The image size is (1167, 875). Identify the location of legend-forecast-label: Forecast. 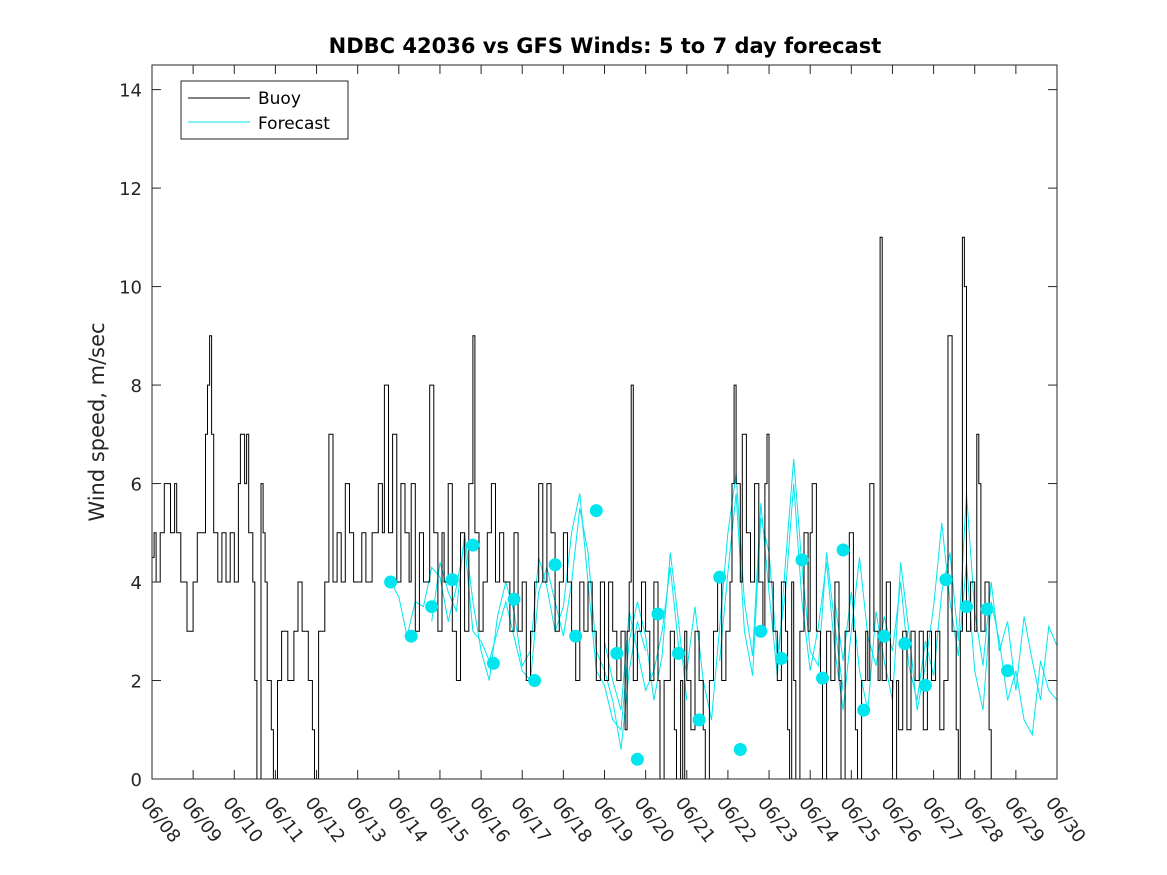
(294, 124).